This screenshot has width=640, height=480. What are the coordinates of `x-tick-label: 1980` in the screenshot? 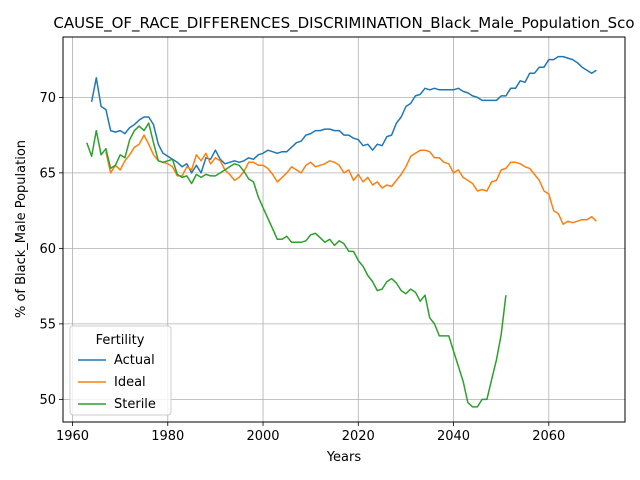 It's located at (167, 436).